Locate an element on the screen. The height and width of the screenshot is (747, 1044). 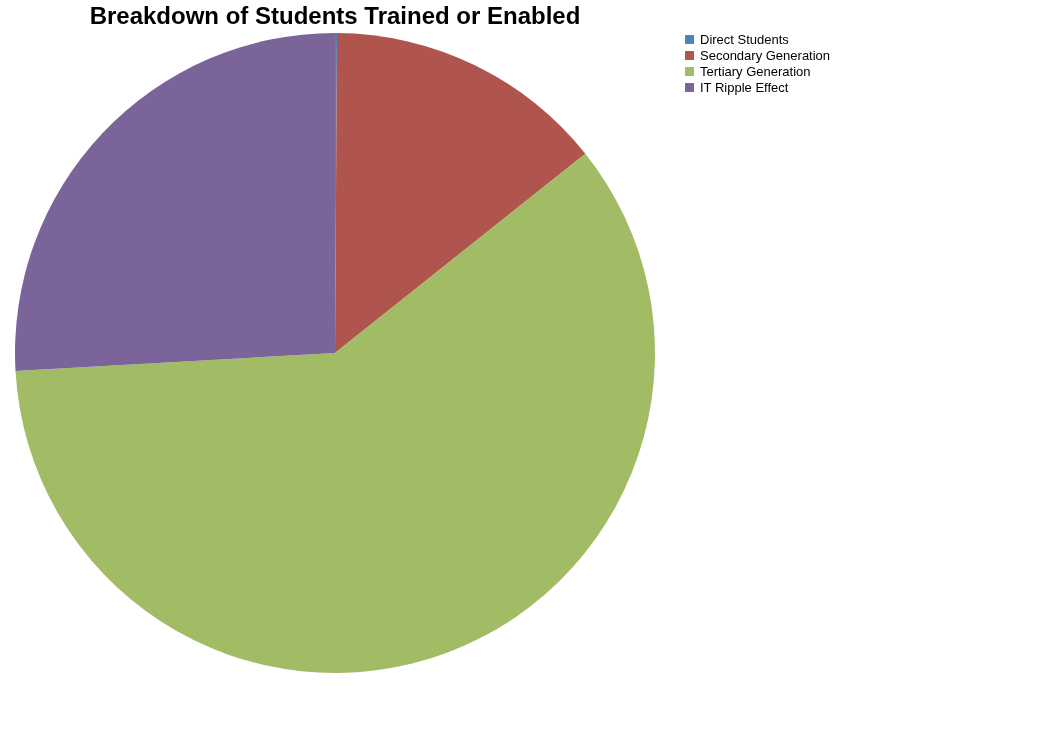
legend-label: Tertiary Generation is located at coordinates (755, 71).